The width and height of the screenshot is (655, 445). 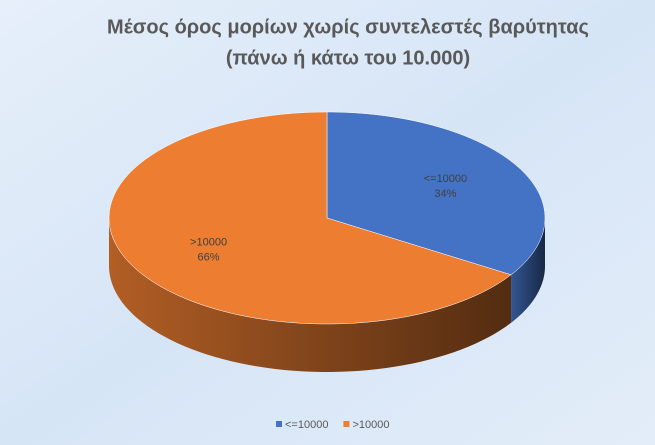 I want to click on slice-side, so click(x=528, y=270).